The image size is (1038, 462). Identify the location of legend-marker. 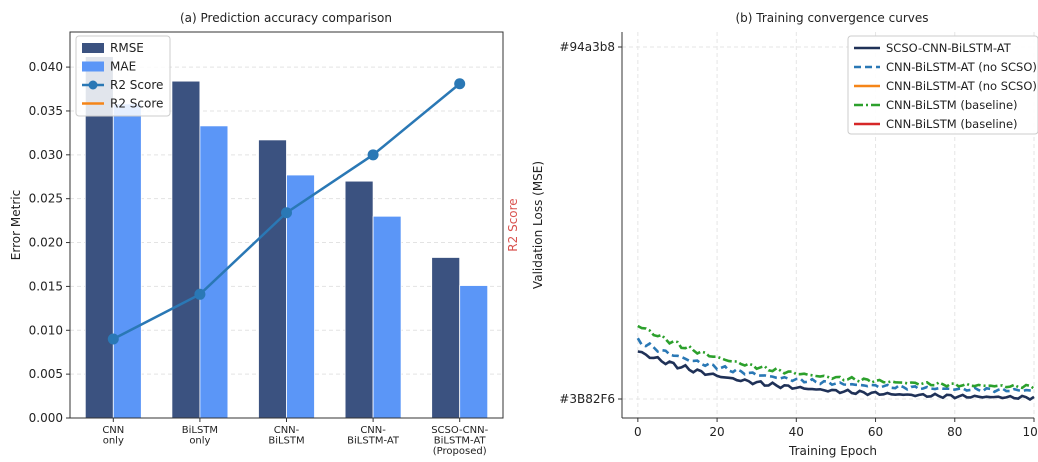
(93, 85).